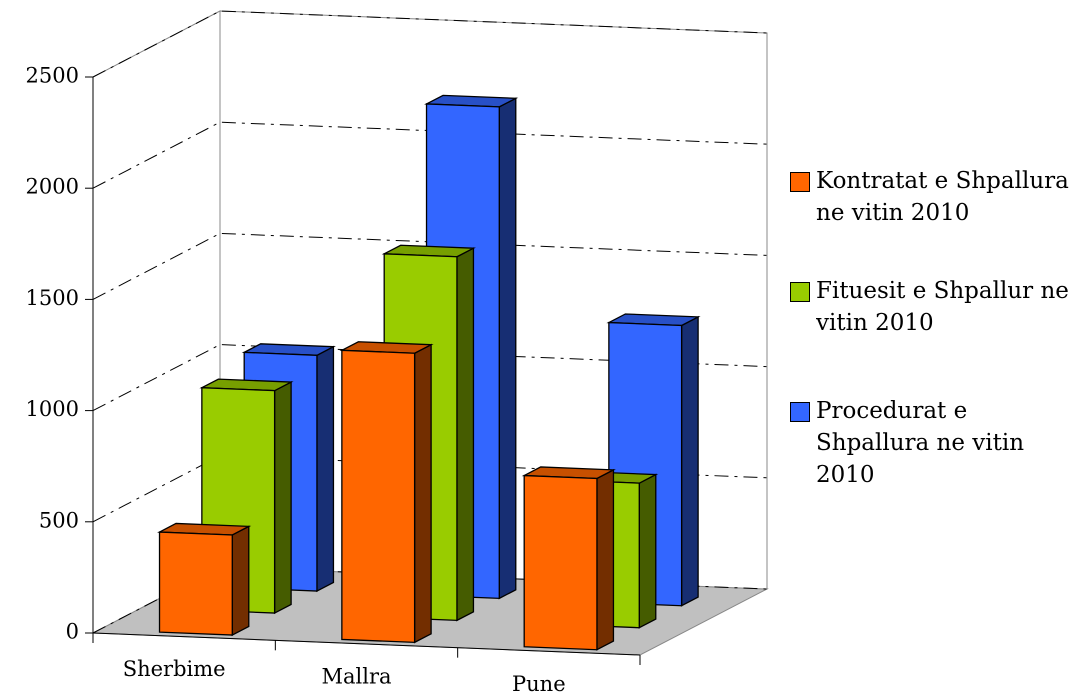 Image resolution: width=1083 pixels, height=695 pixels. Describe the element at coordinates (366, 644) in the screenshot. I see `x-axis` at that location.